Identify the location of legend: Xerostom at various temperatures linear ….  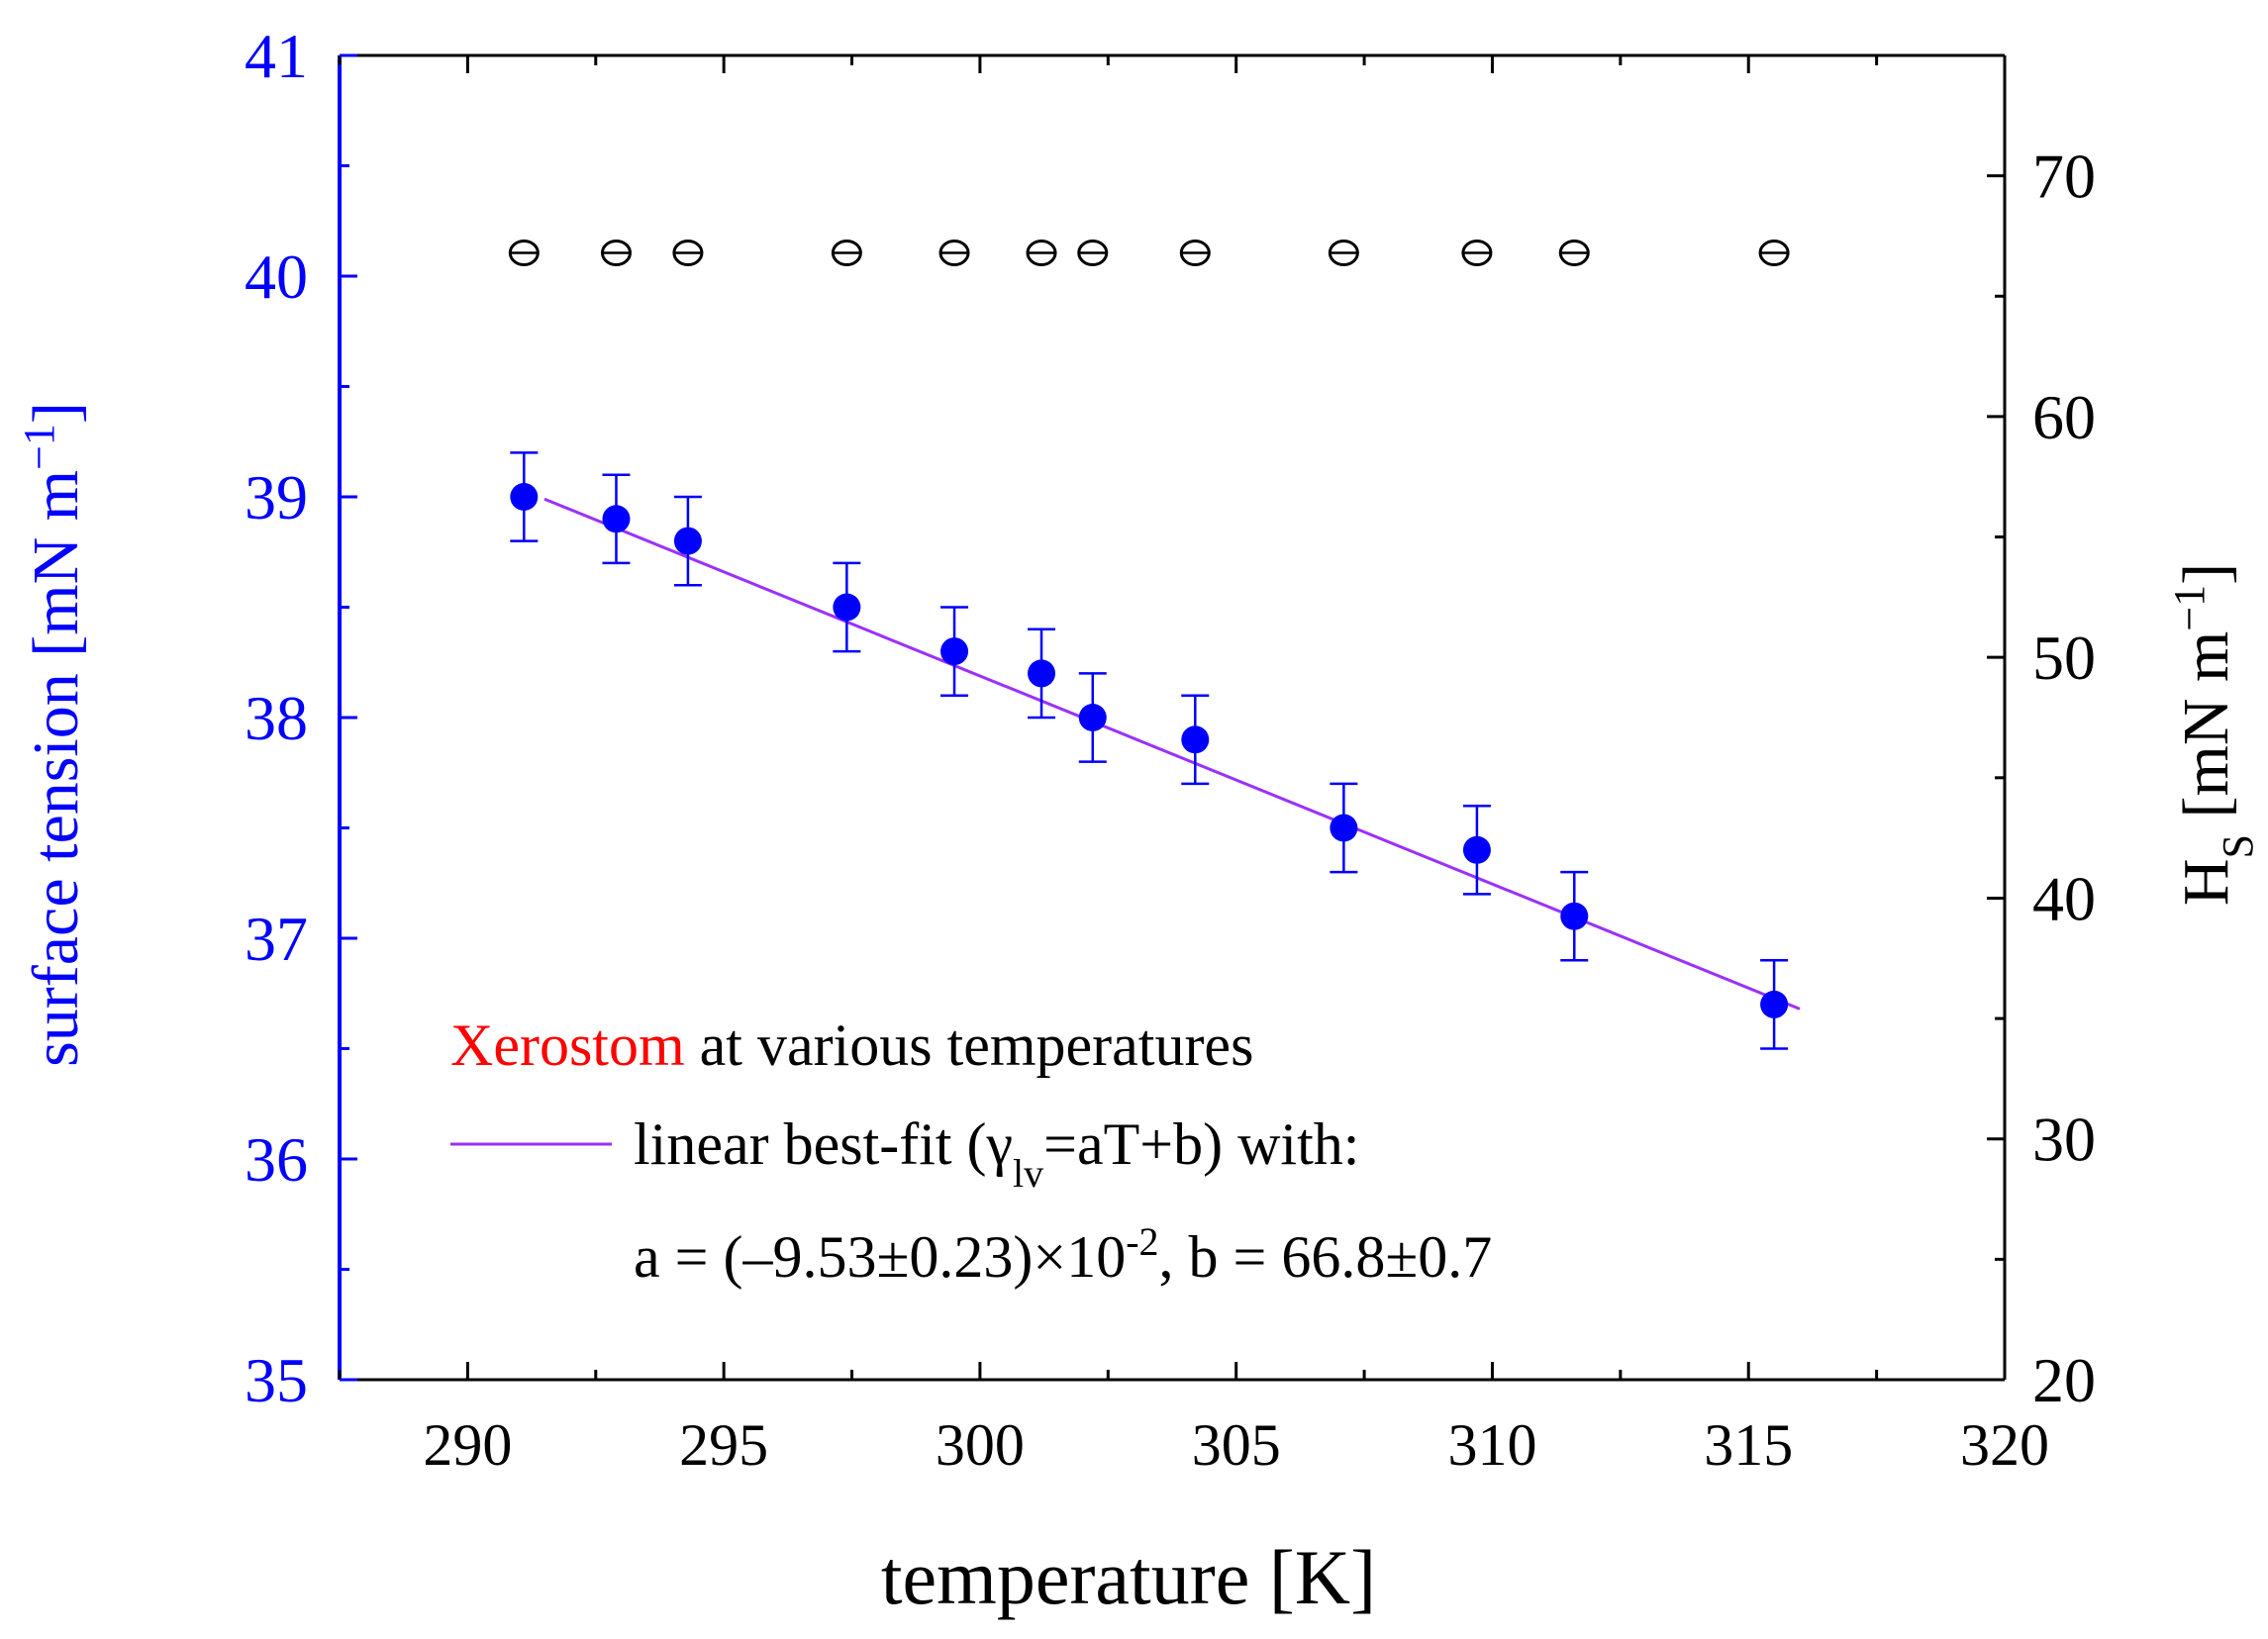
(971, 1151).